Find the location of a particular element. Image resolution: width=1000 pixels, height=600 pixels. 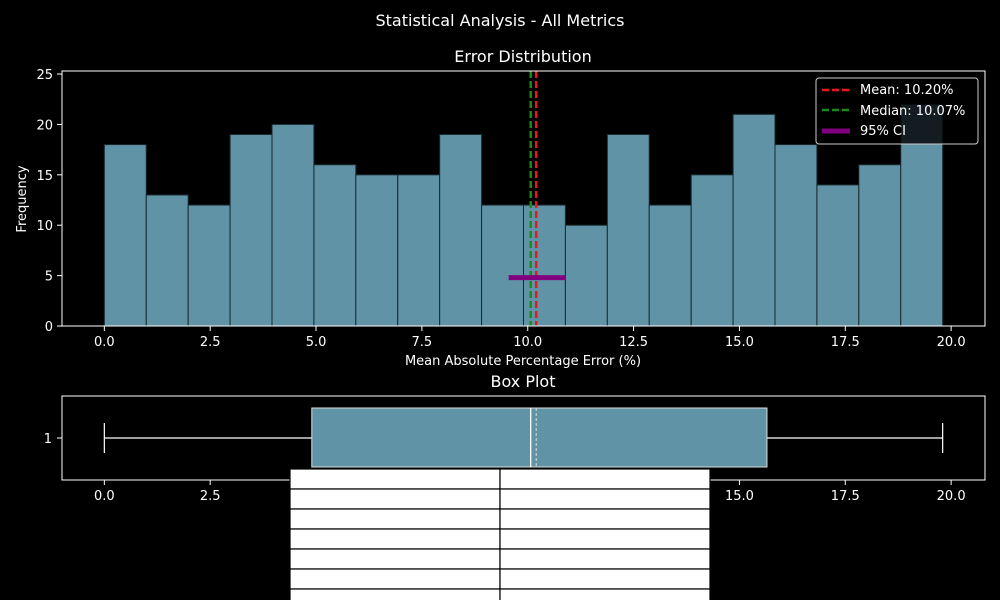

x-tick-label: 5.0 is located at coordinates (316, 342).